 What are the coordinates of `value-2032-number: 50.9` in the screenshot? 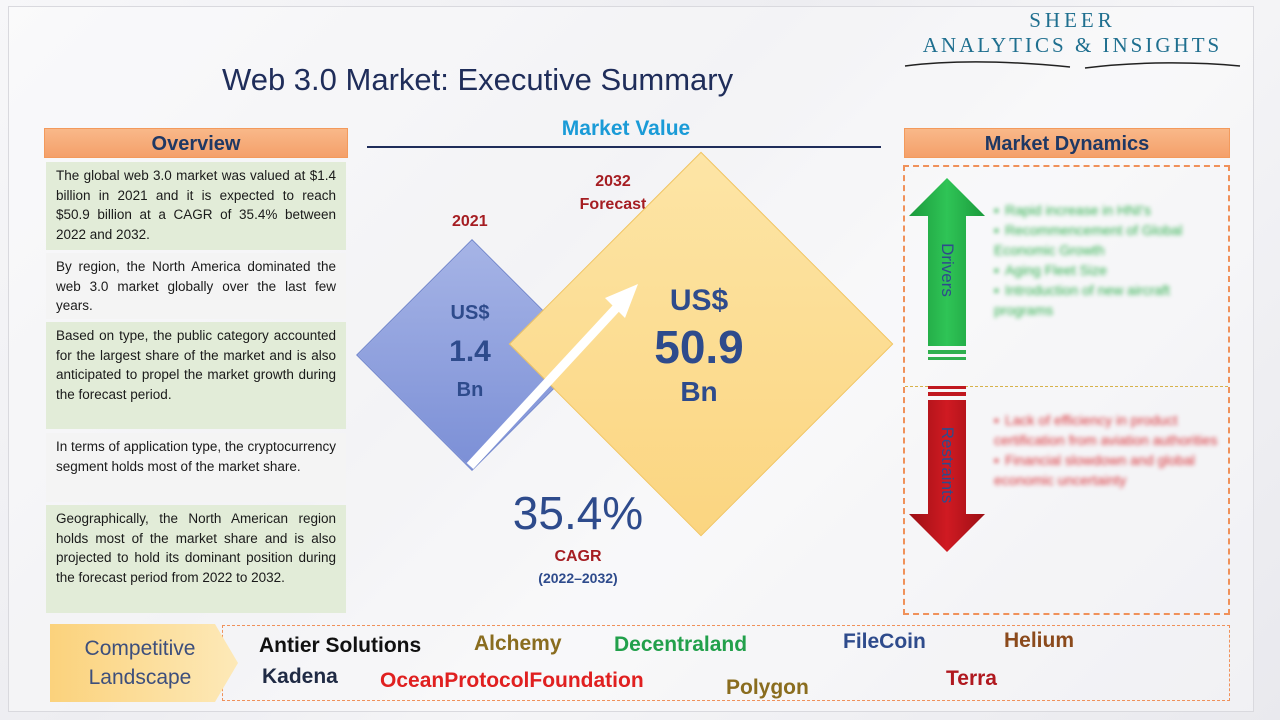 It's located at (699, 347).